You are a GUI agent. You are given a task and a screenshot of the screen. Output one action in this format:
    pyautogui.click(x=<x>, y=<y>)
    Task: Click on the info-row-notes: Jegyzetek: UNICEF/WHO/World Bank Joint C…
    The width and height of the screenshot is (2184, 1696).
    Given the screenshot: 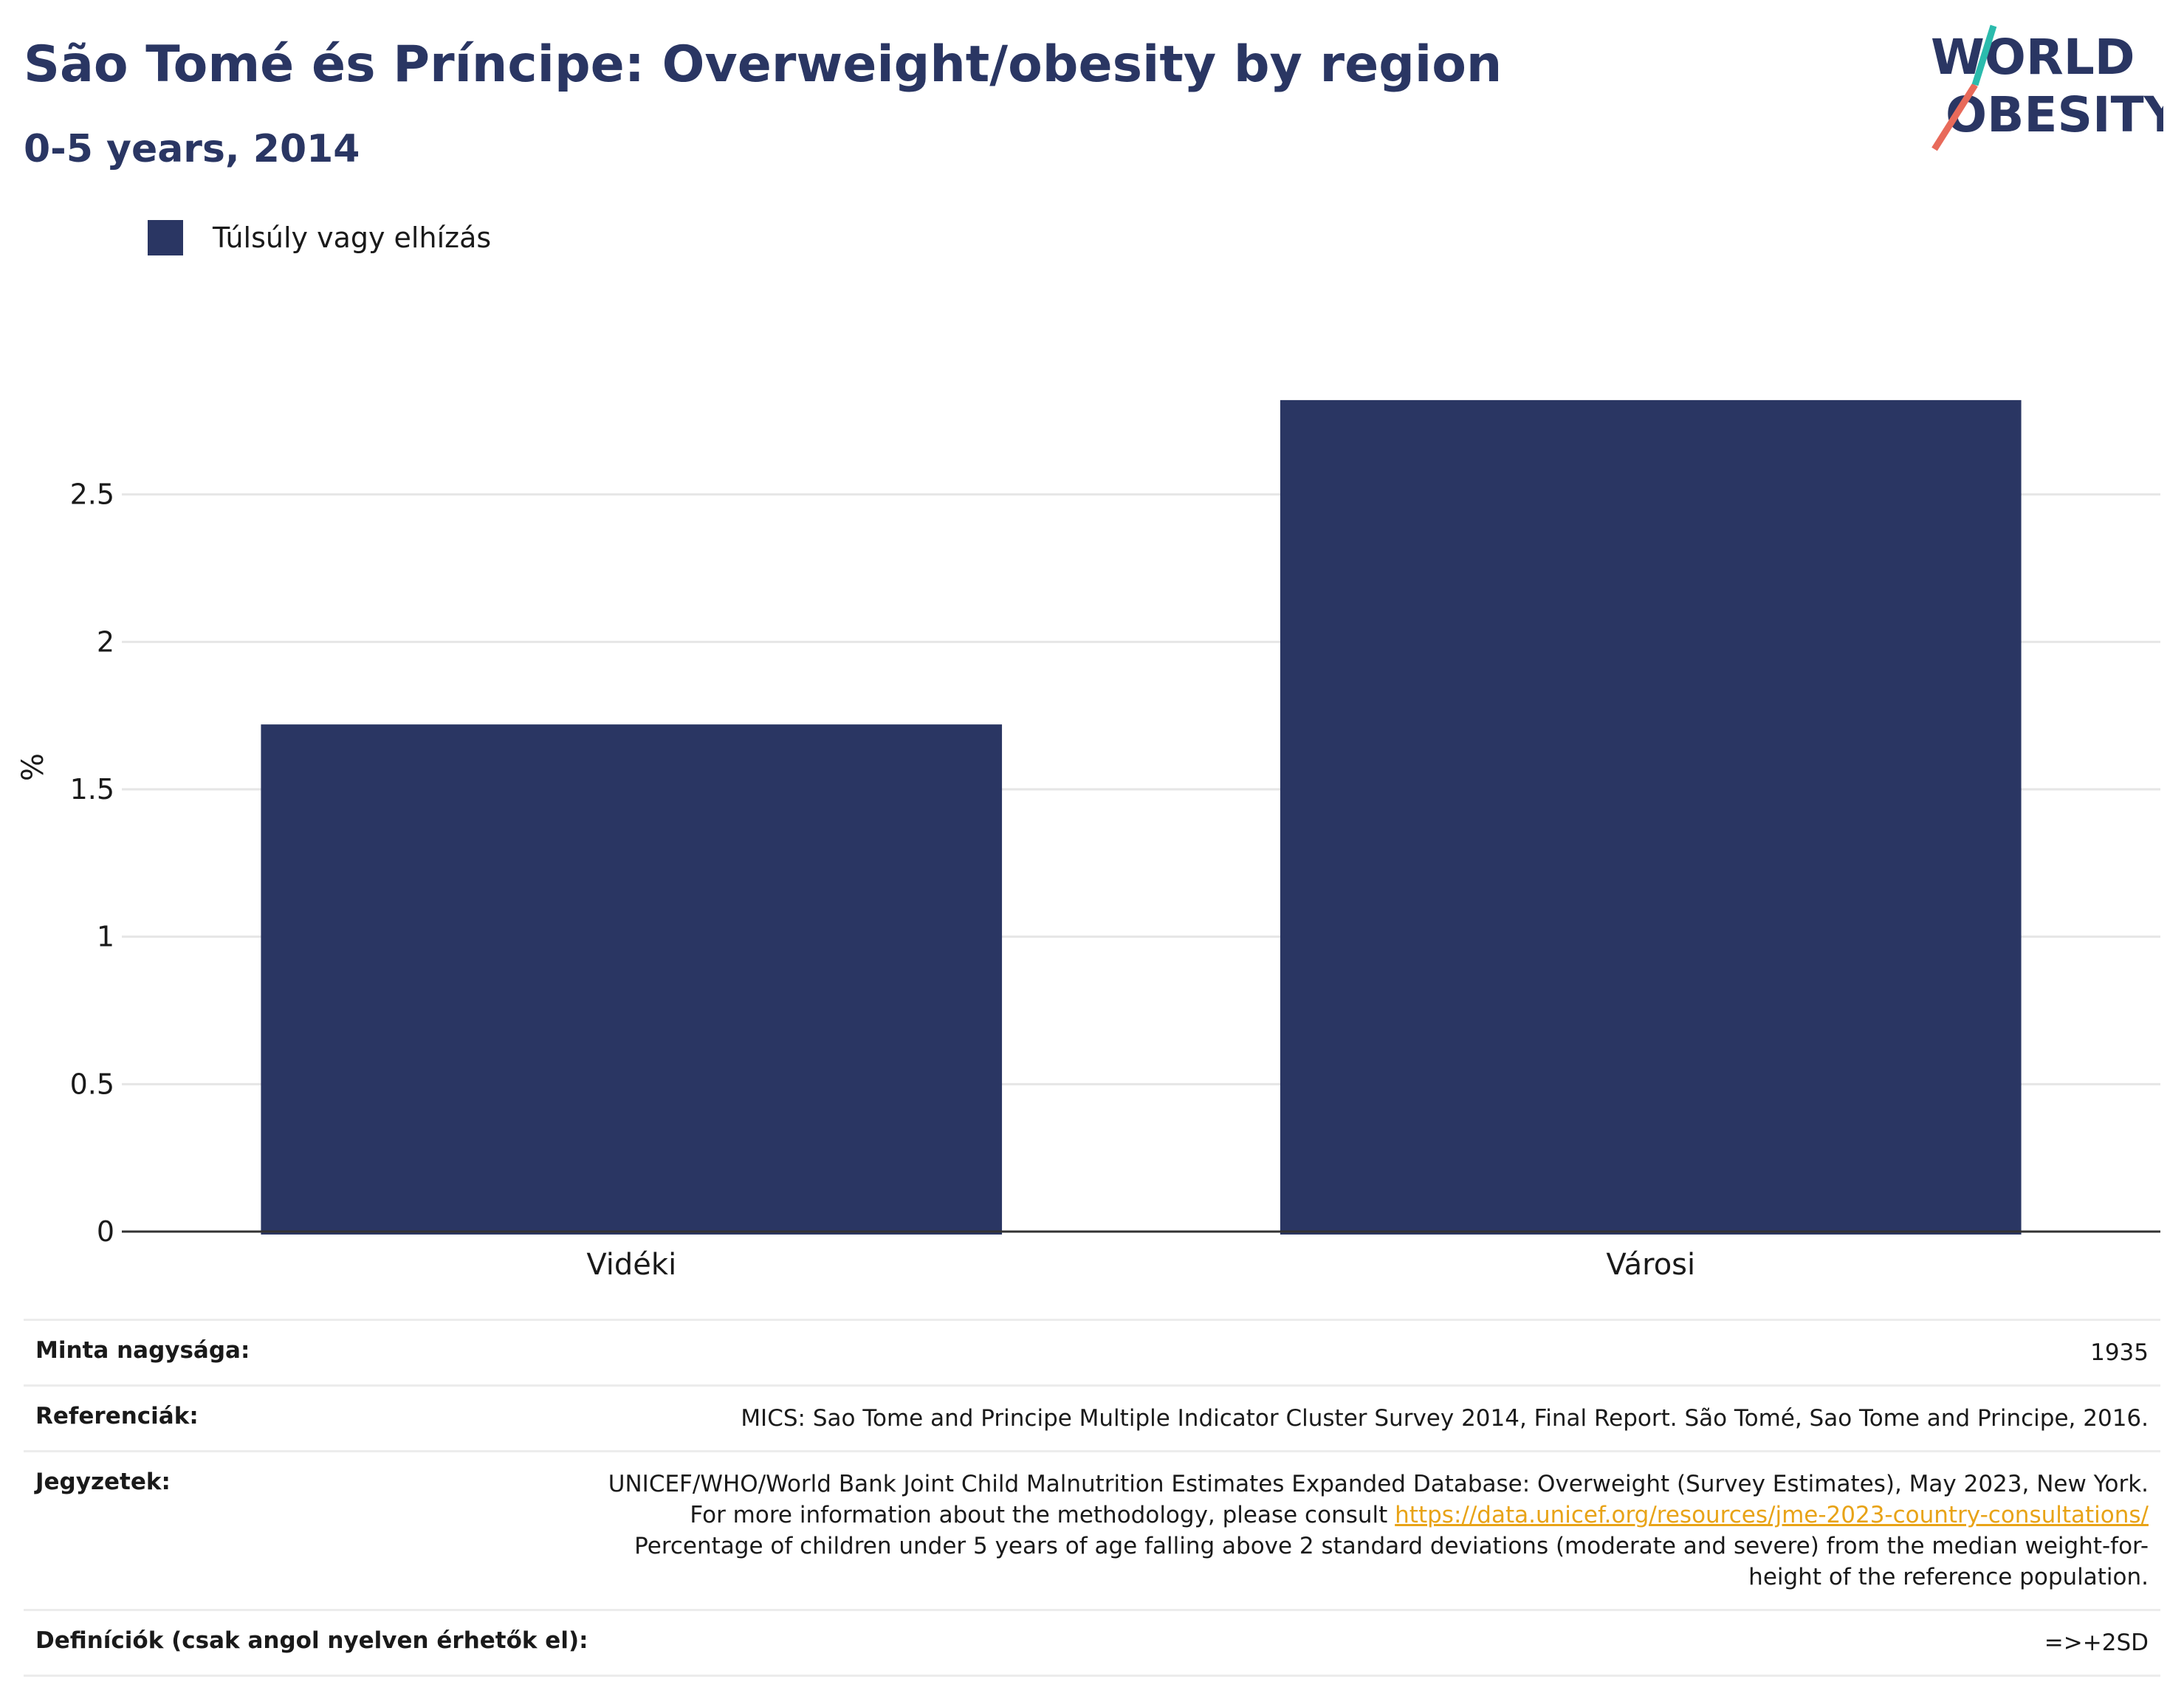 What is the action you would take?
    pyautogui.click(x=1092, y=1530)
    